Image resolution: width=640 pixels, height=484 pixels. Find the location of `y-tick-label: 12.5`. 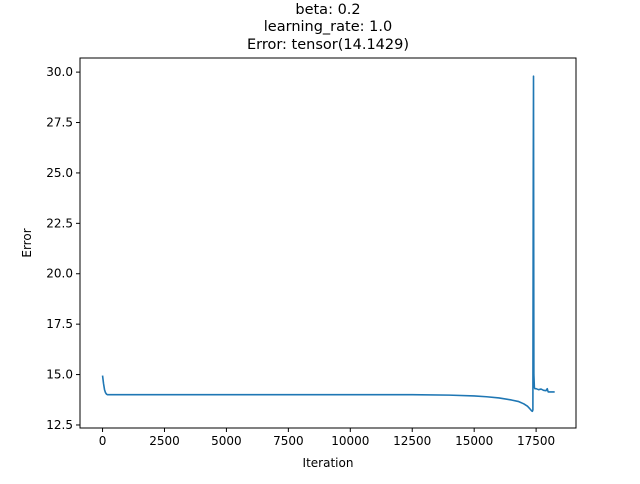

y-tick-label: 12.5 is located at coordinates (59, 425).